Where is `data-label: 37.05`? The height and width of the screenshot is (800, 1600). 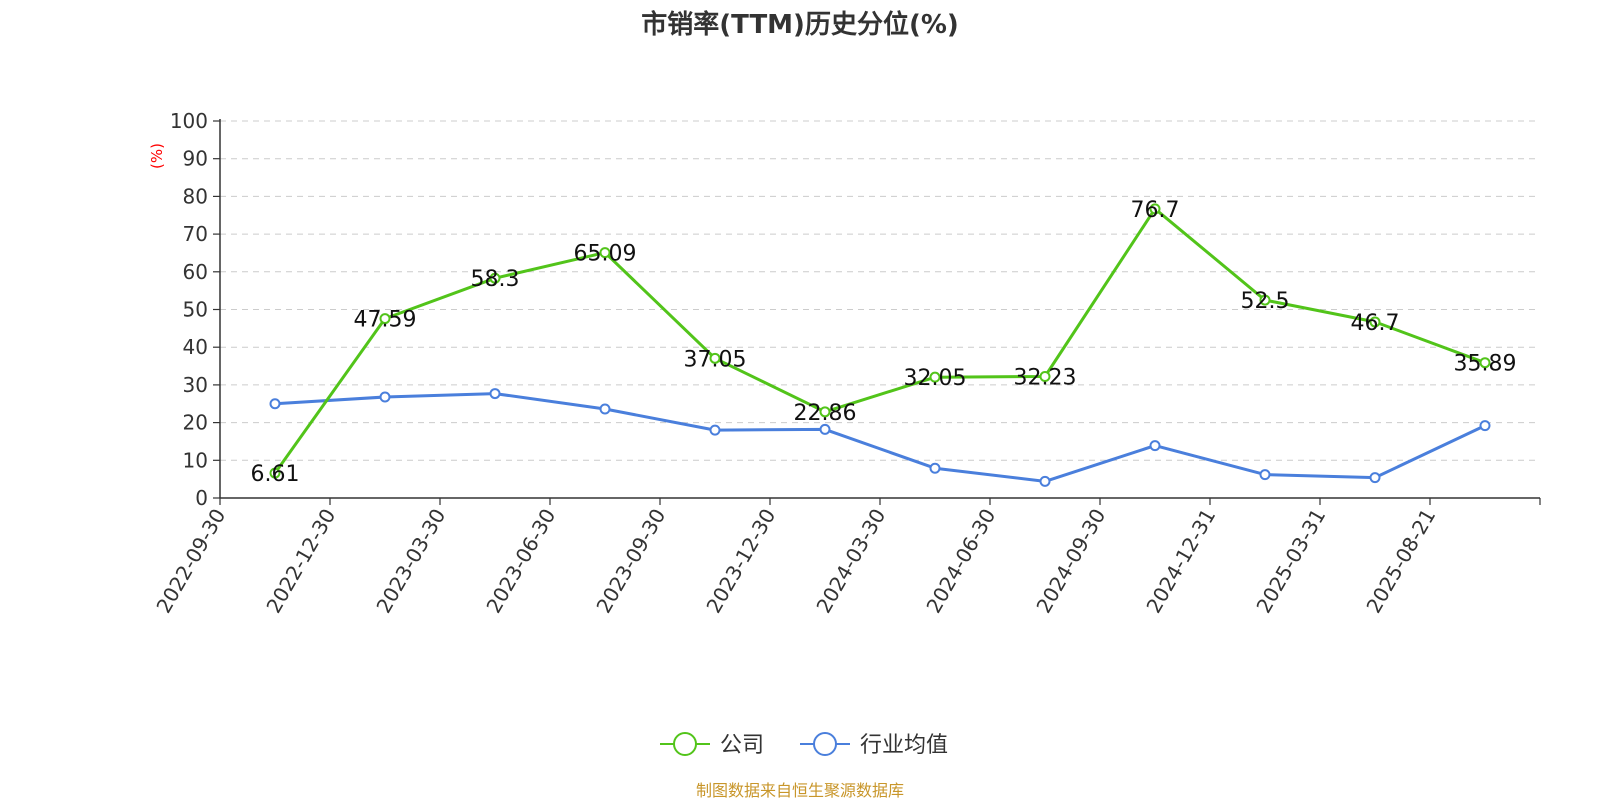
data-label: 37.05 is located at coordinates (715, 359).